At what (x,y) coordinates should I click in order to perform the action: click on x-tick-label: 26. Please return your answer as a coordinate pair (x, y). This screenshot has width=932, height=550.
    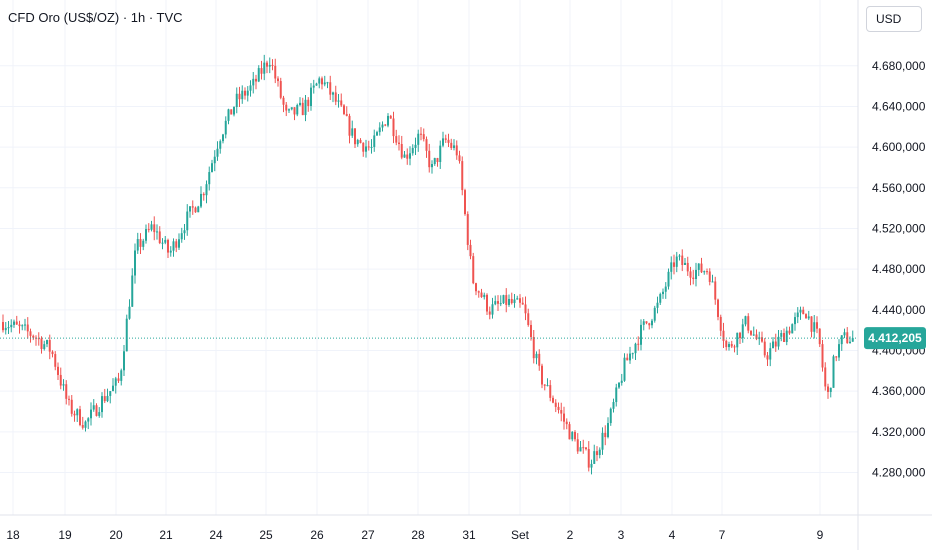
    Looking at the image, I should click on (317, 535).